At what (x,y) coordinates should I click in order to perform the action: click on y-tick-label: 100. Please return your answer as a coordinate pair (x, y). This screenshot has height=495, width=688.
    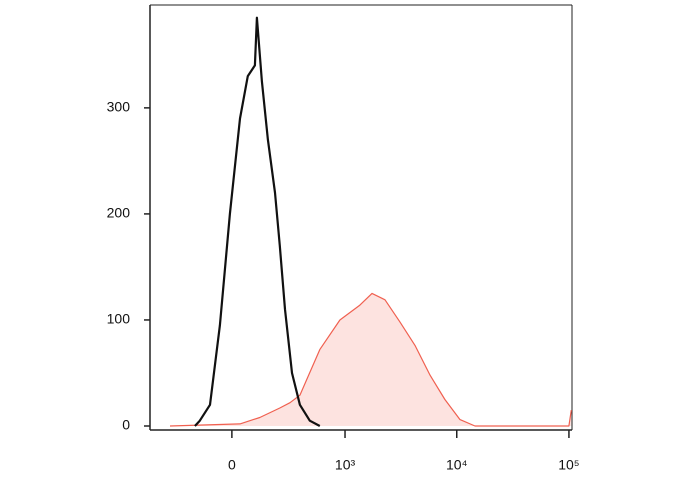
    Looking at the image, I should click on (119, 319).